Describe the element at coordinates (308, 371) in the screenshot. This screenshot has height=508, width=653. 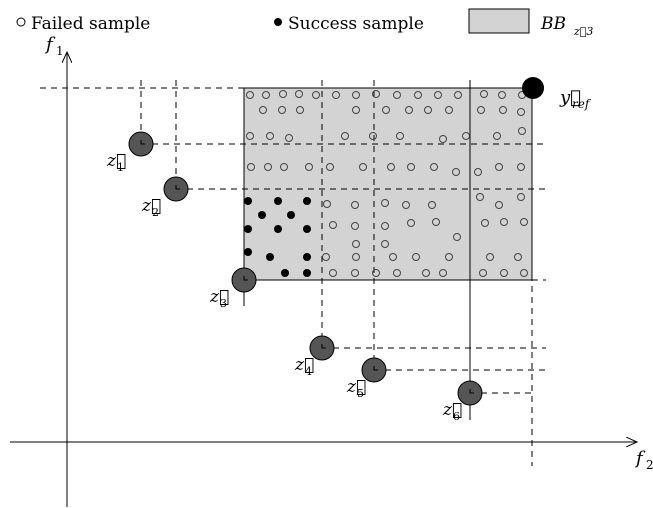
I see `point-z4-label-subscript: 4` at that location.